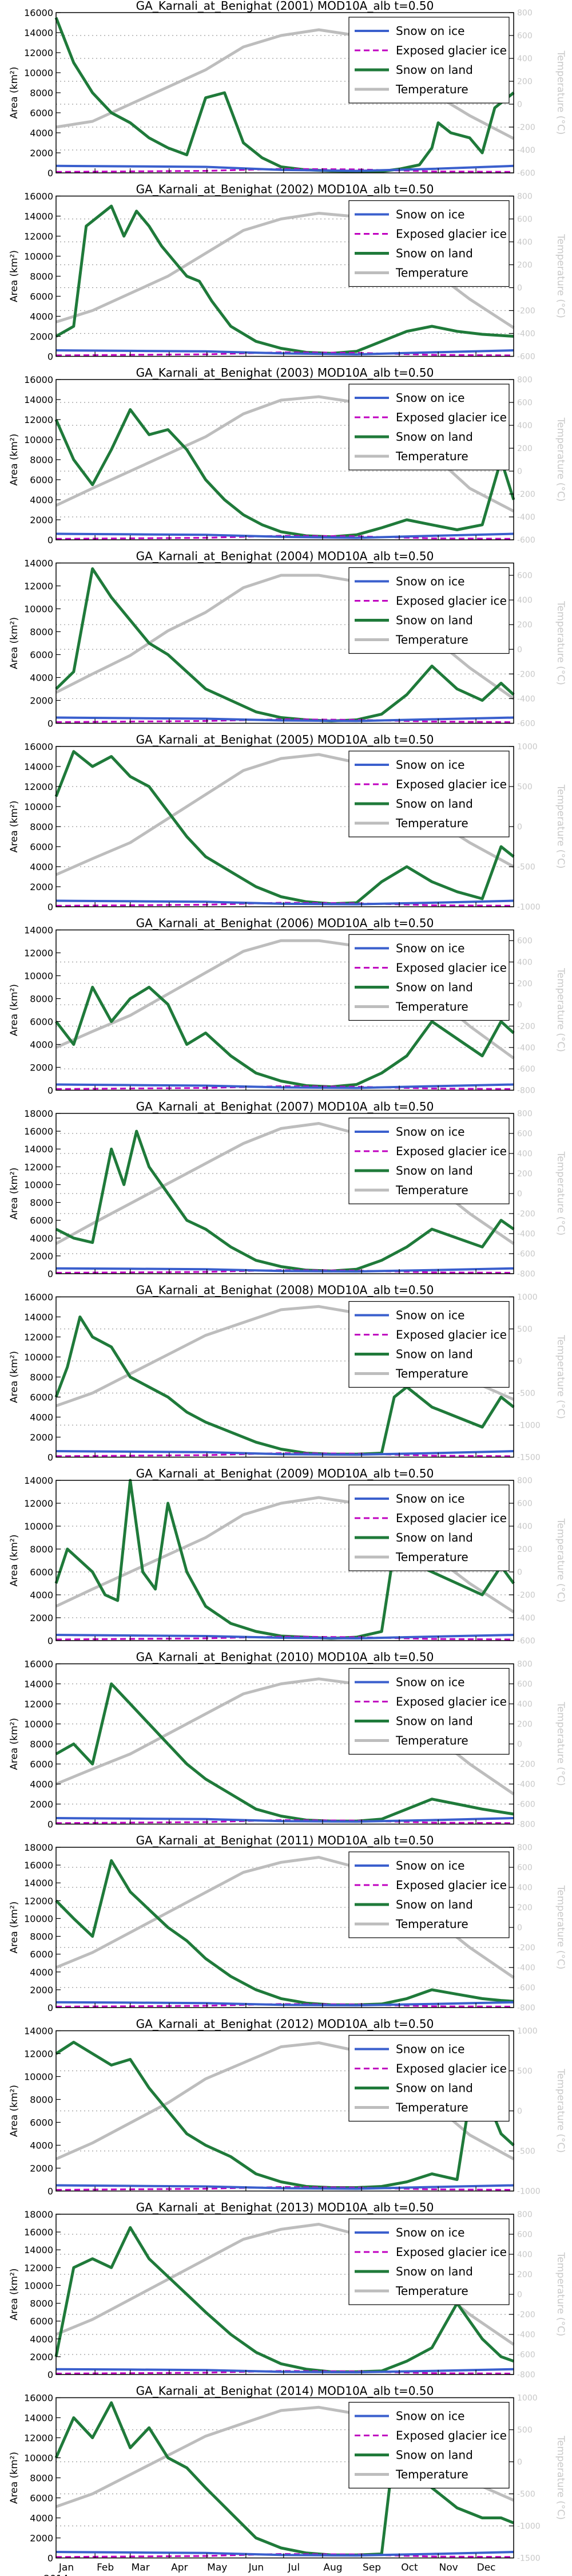  Describe the element at coordinates (55, 2575) in the screenshot. I see `x-year-label: 2014` at that location.